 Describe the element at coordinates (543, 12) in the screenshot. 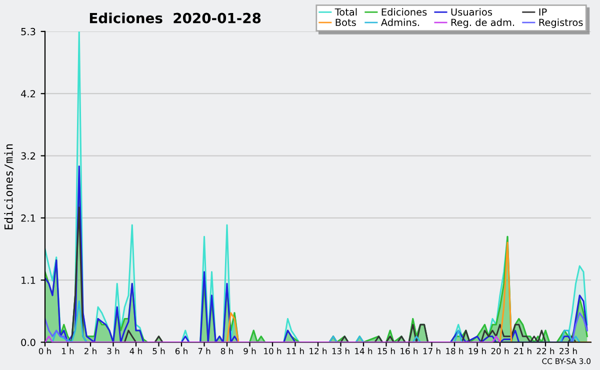

I see `legend-label: IP` at that location.